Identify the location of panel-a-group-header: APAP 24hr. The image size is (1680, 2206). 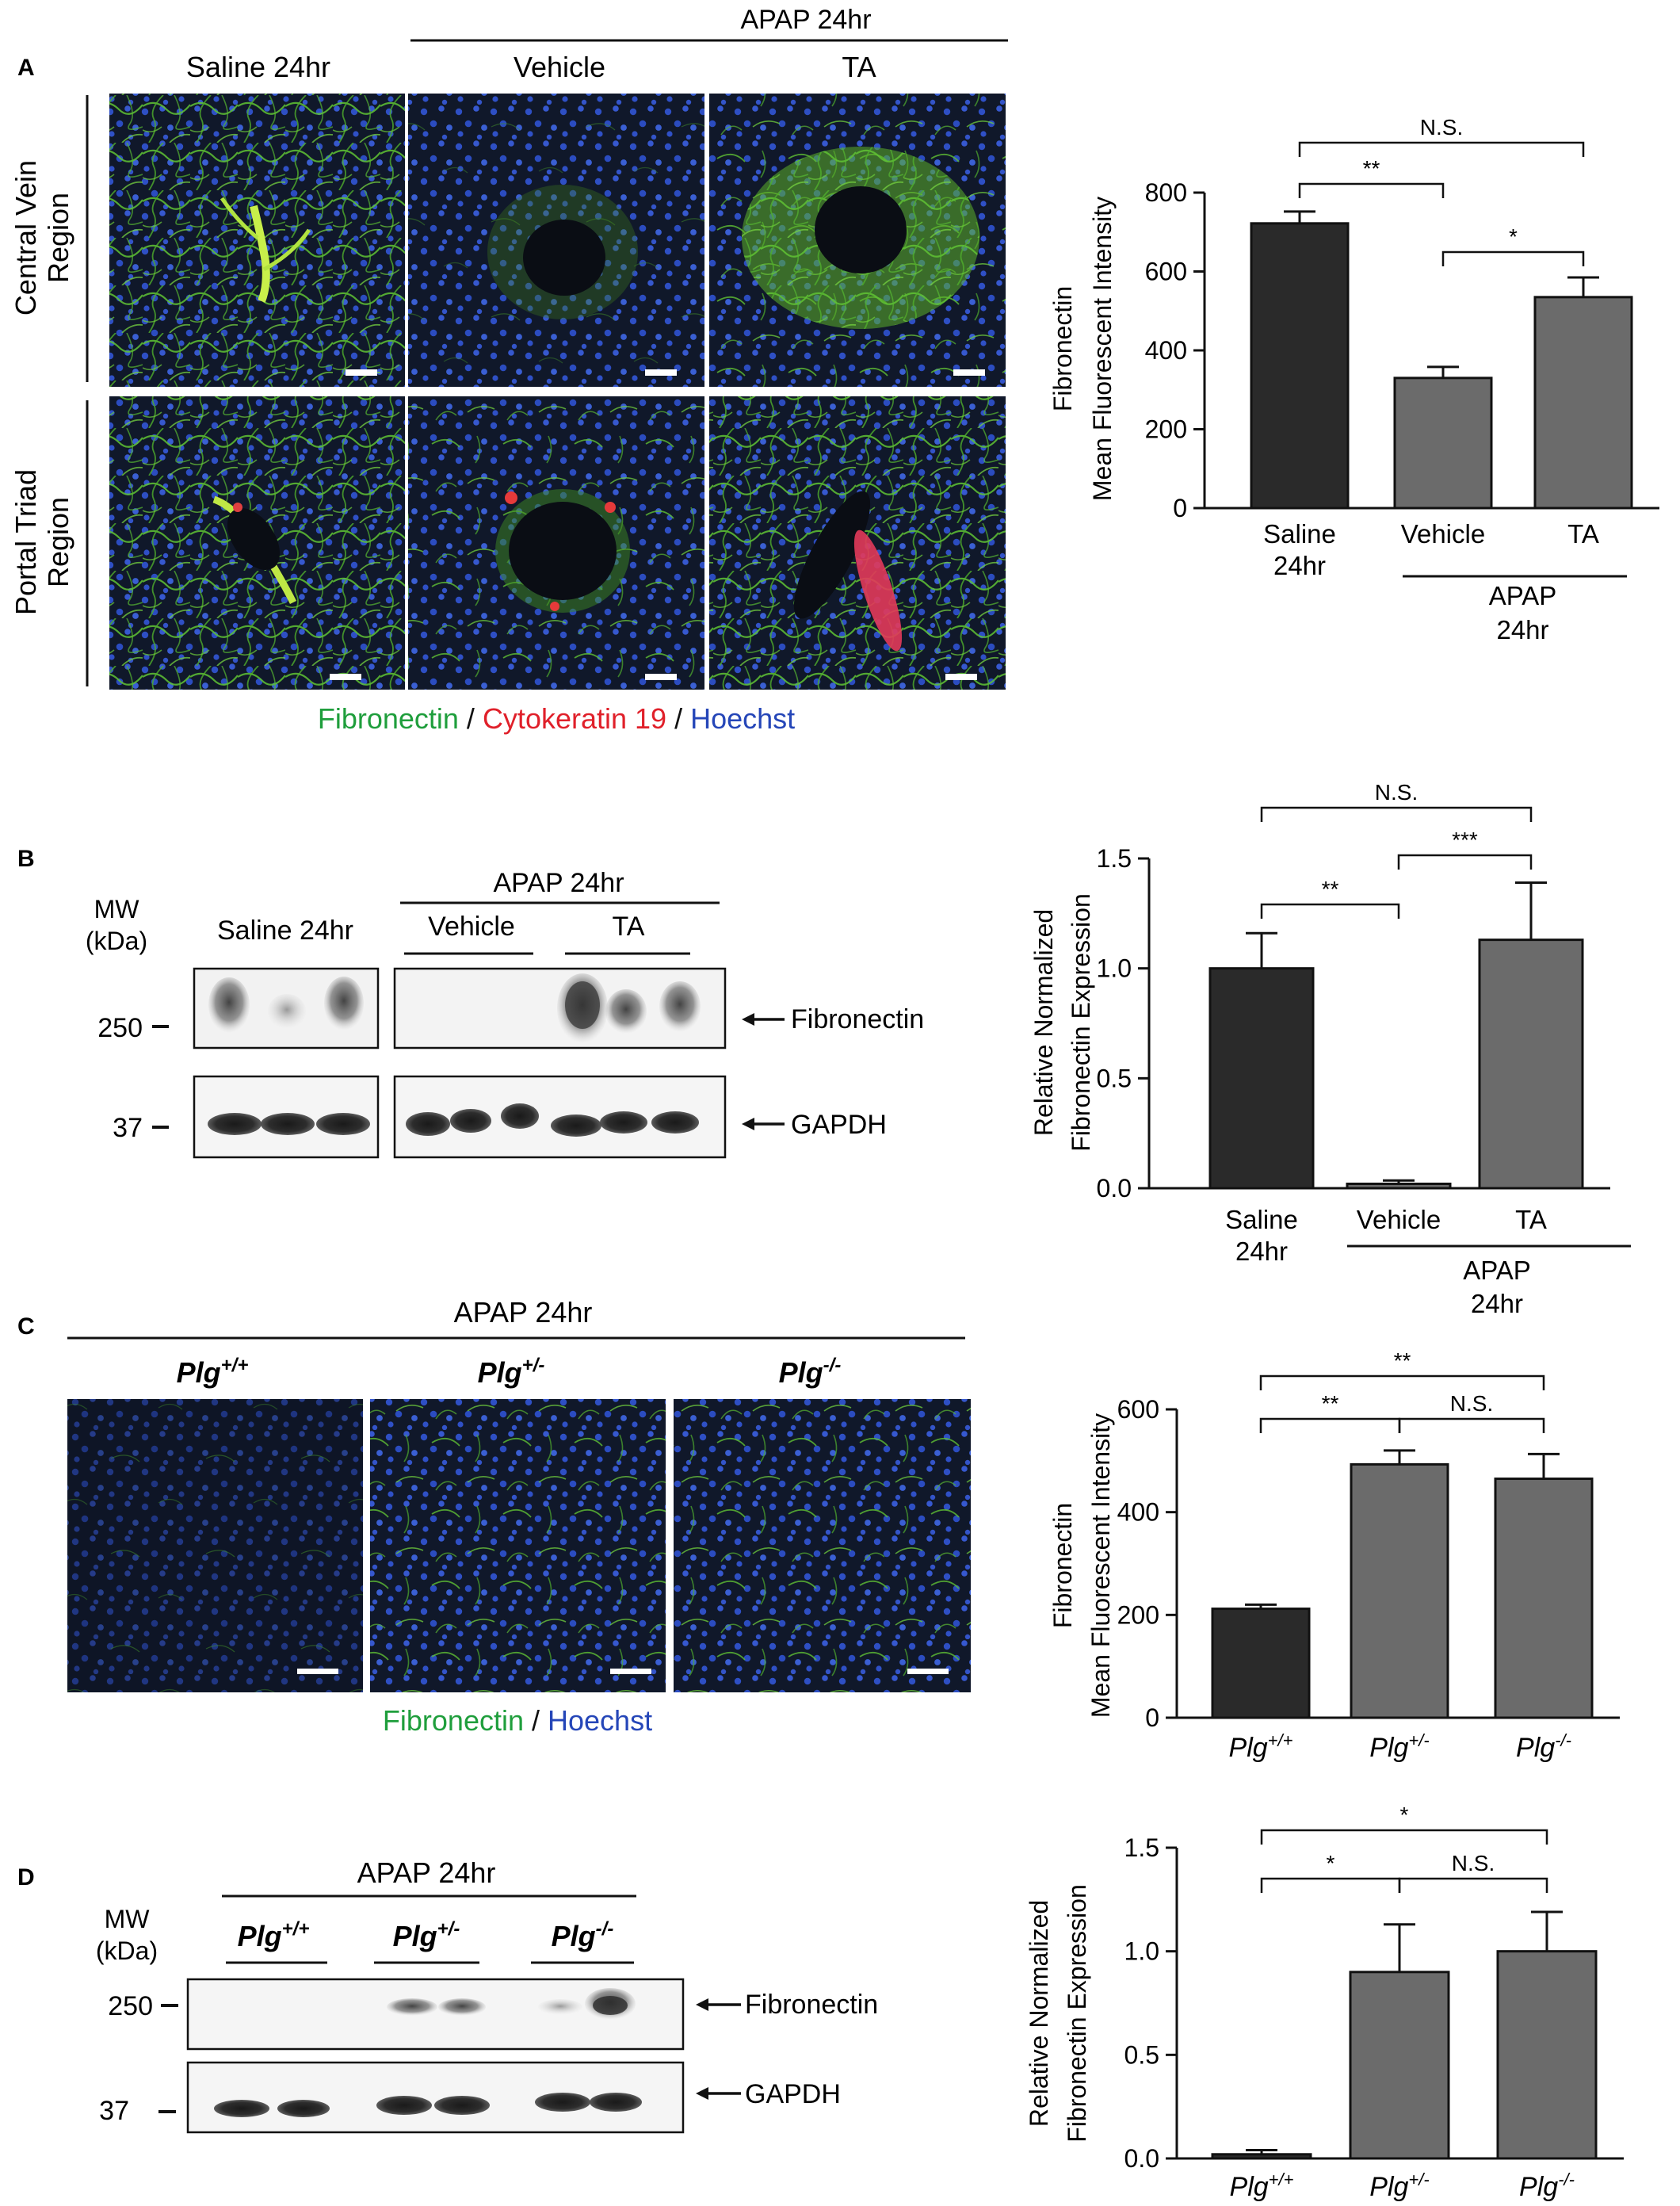
(805, 20).